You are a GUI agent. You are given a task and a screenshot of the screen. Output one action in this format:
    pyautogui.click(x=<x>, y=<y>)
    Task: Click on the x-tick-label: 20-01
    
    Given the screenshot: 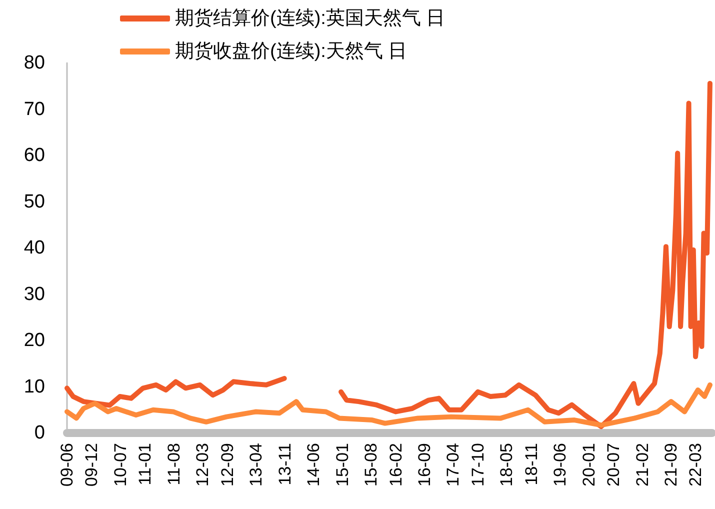 What is the action you would take?
    pyautogui.click(x=588, y=464)
    